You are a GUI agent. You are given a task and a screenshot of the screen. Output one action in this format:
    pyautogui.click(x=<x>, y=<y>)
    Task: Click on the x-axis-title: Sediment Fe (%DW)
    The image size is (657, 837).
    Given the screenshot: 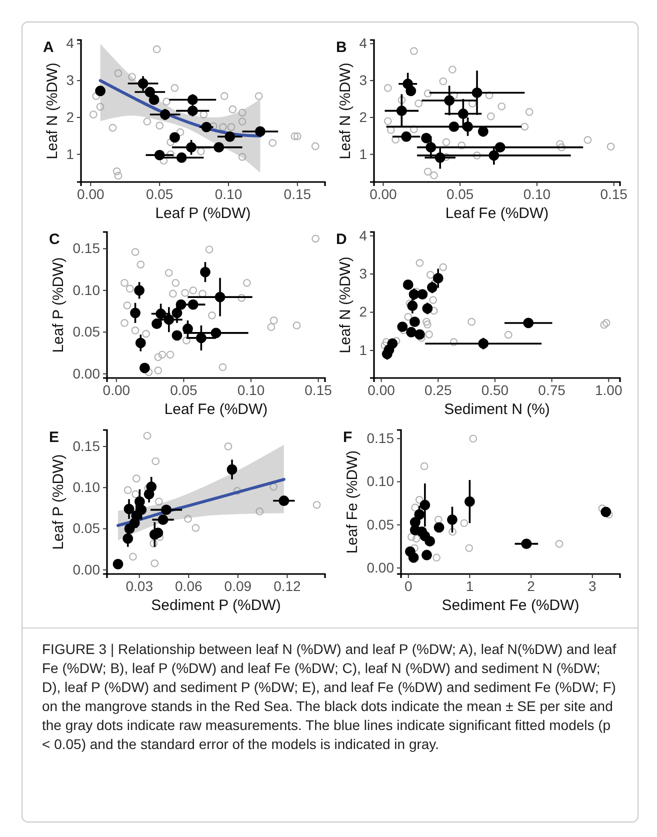 What is the action you would take?
    pyautogui.click(x=511, y=605)
    